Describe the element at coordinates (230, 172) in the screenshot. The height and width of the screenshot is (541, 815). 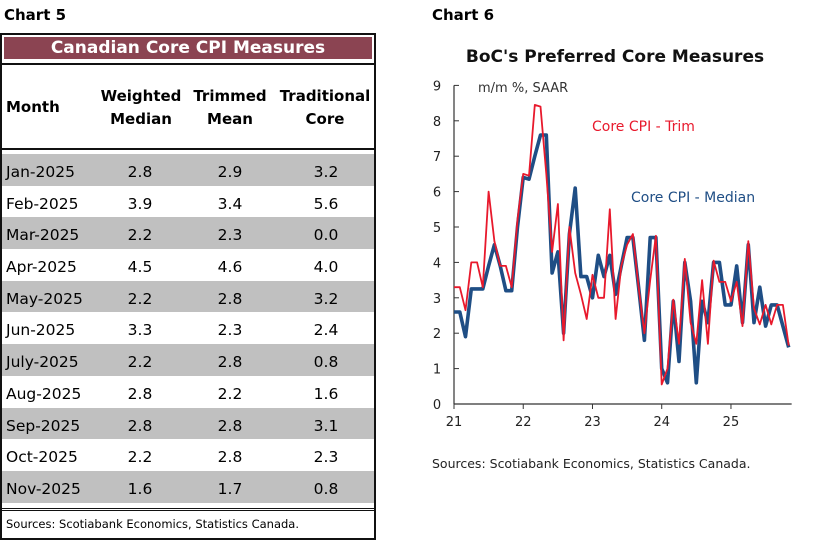
I see `trimmed-mean-cell: 2.9` at that location.